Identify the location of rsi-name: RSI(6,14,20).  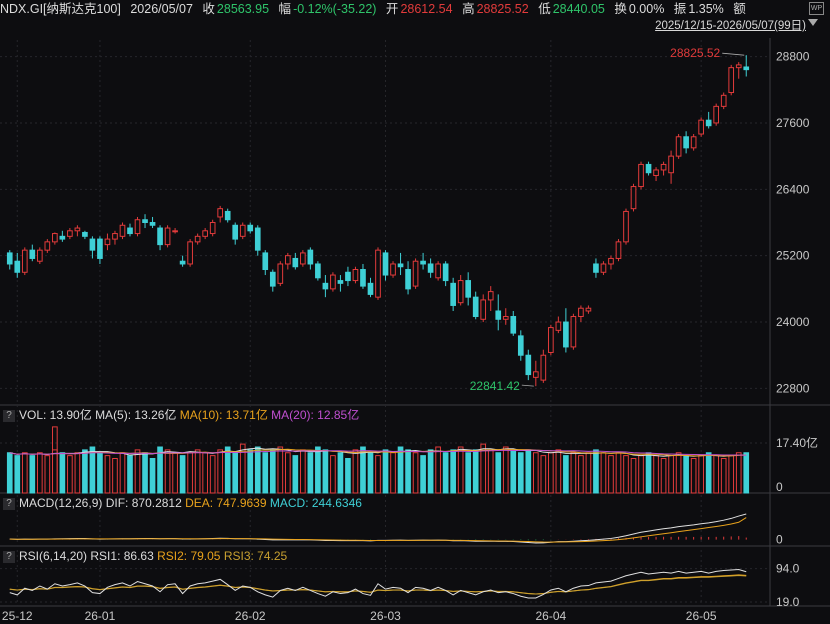
(53, 556).